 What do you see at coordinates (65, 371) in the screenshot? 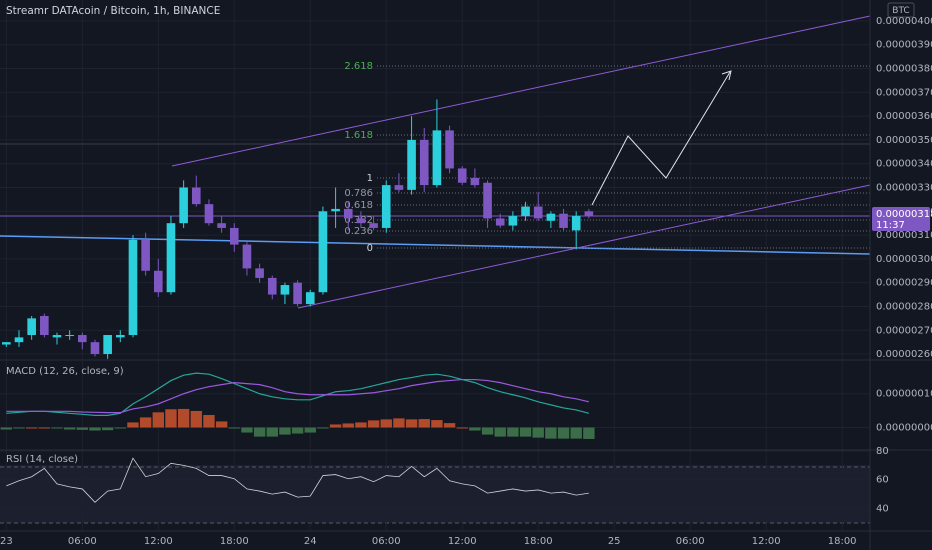
I see `macd-title: MACD (12, 26, close, 9)` at bounding box center [65, 371].